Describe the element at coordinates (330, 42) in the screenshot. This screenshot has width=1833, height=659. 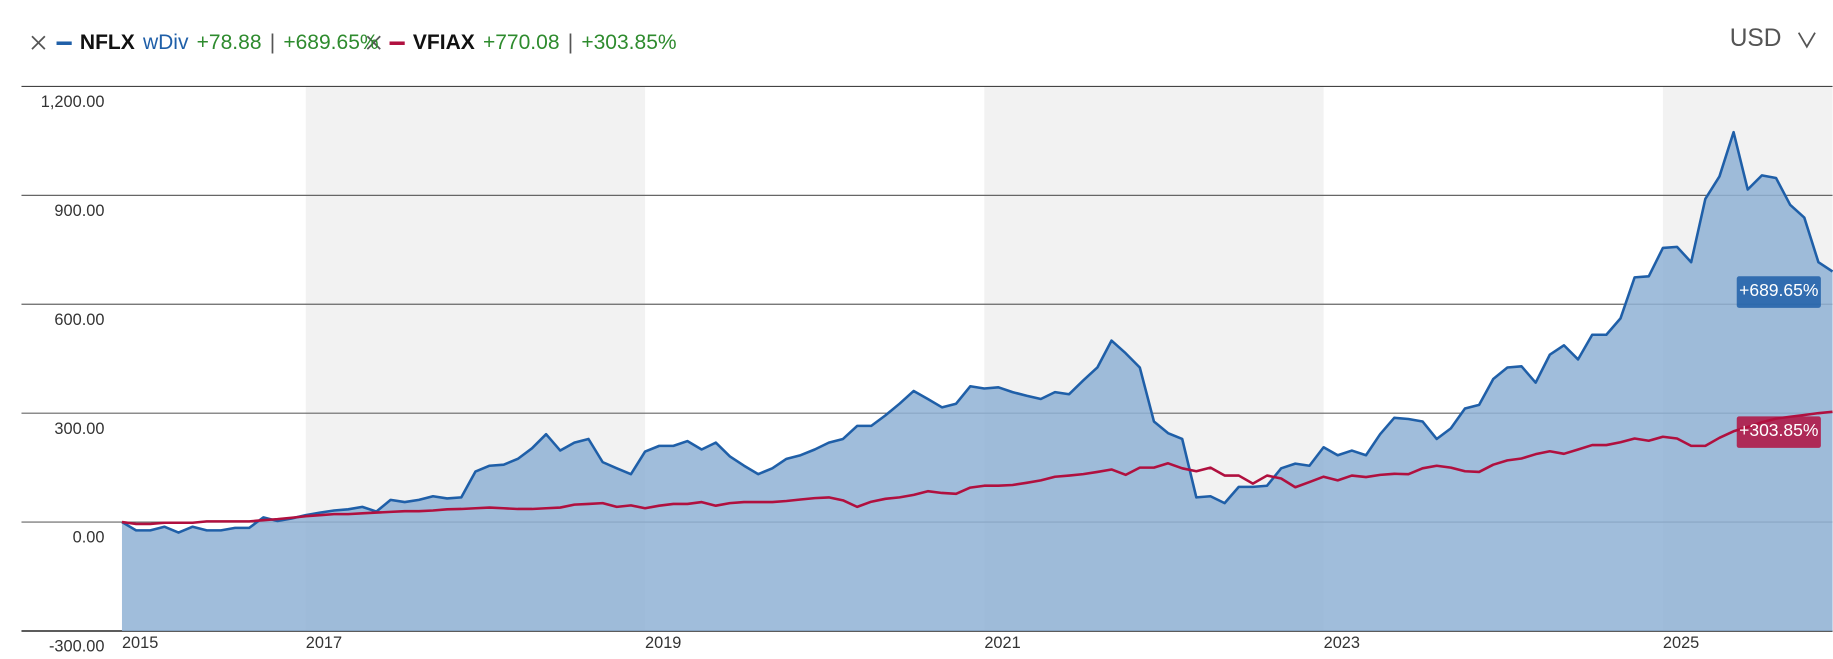
I see `legend-return: +689.65%` at that location.